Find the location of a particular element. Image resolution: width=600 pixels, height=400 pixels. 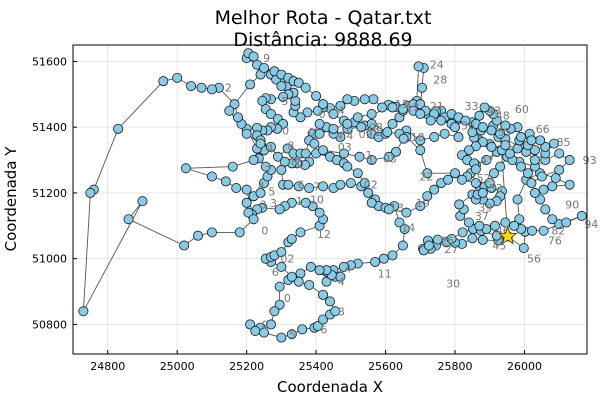

city-label: 27 is located at coordinates (451, 249).